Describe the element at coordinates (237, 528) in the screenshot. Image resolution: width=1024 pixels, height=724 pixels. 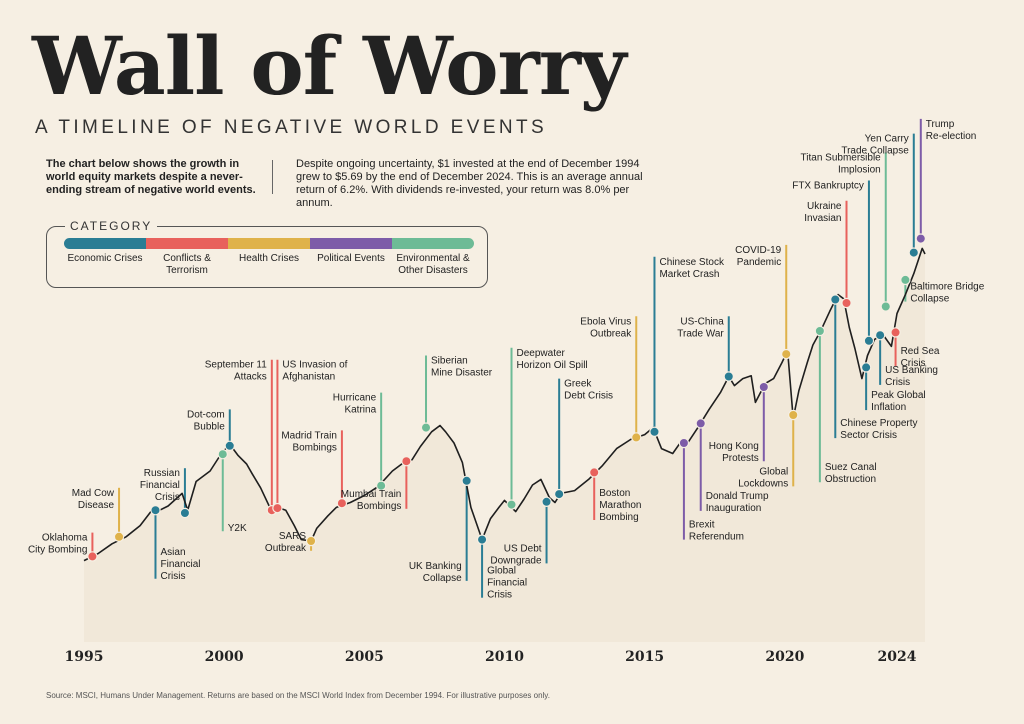
I see `event-label: Y2K` at that location.